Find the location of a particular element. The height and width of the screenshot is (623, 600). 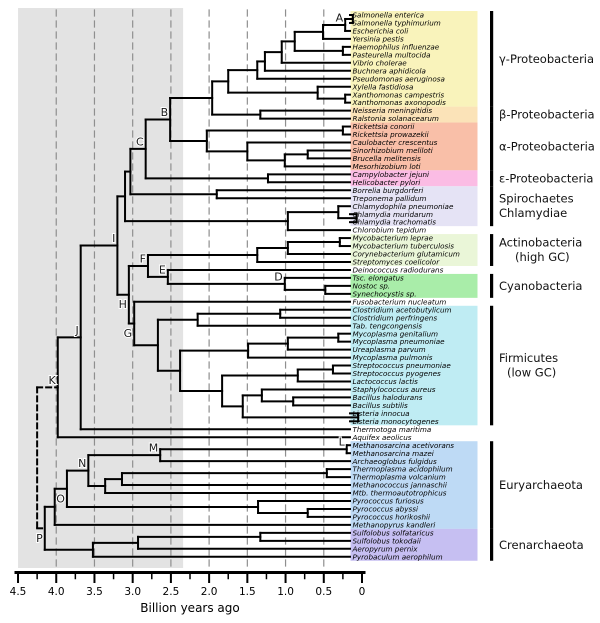

group-label-5: Actinobacteria is located at coordinates (540, 243).